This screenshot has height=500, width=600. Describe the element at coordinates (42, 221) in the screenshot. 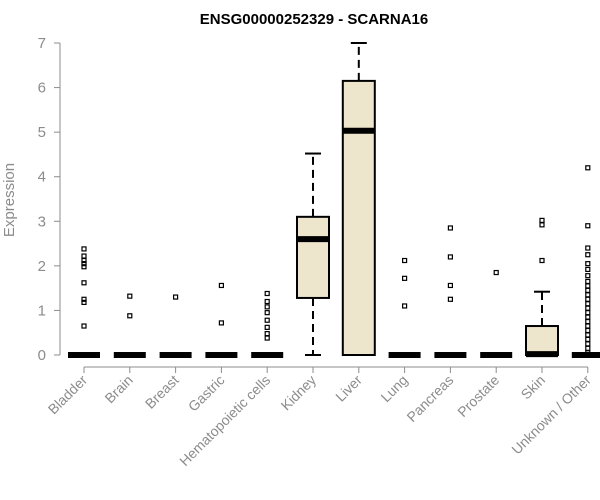

I see `y-tick-label: 3` at that location.